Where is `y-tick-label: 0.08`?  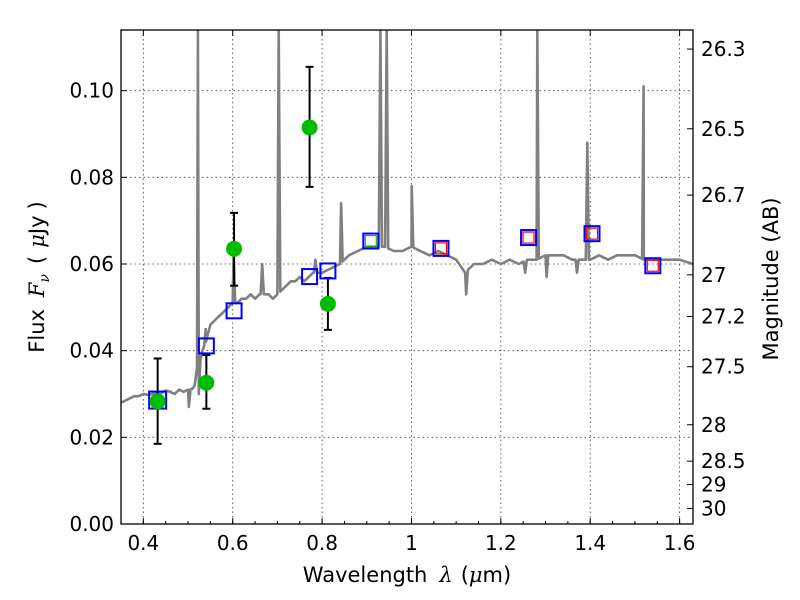
y-tick-label: 0.08 is located at coordinates (91, 177).